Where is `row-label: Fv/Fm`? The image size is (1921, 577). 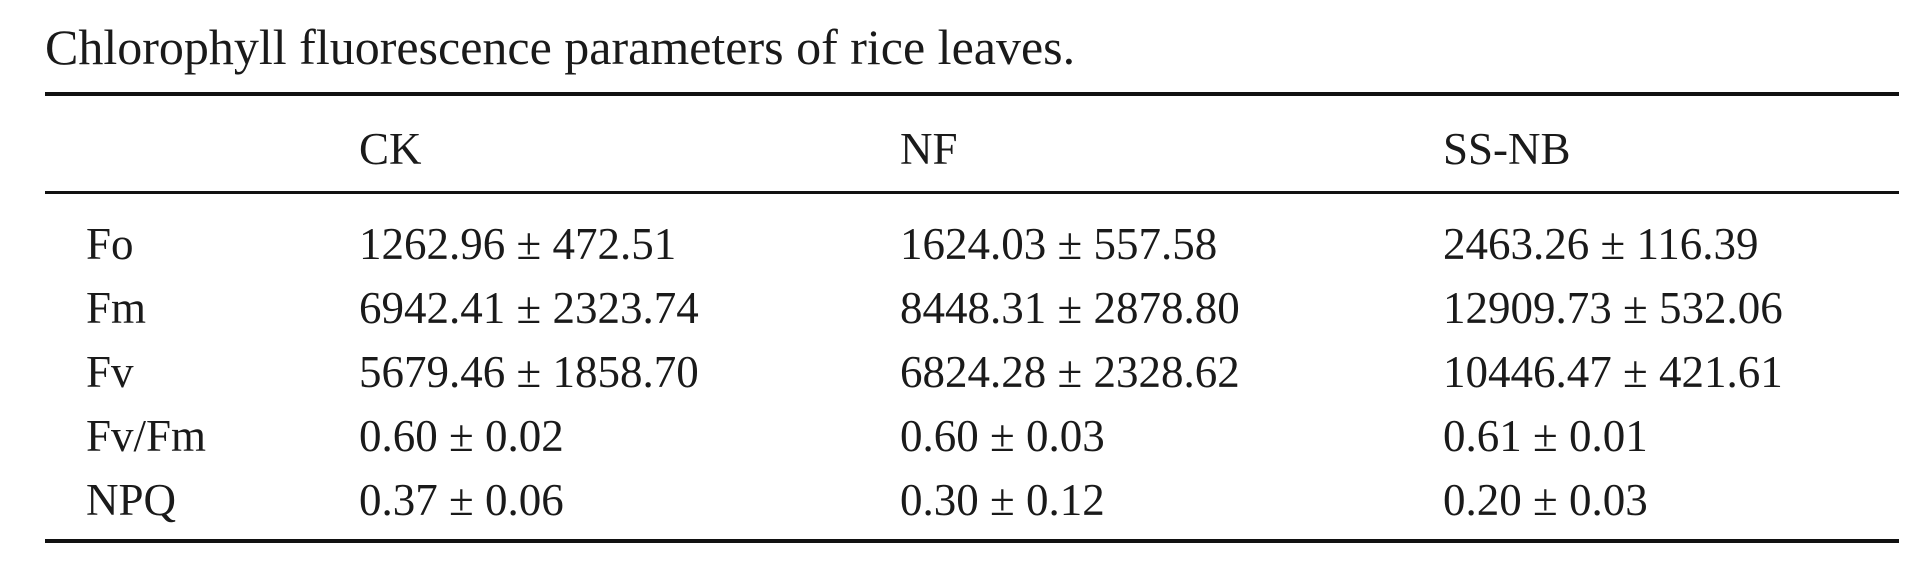 row-label: Fv/Fm is located at coordinates (146, 436).